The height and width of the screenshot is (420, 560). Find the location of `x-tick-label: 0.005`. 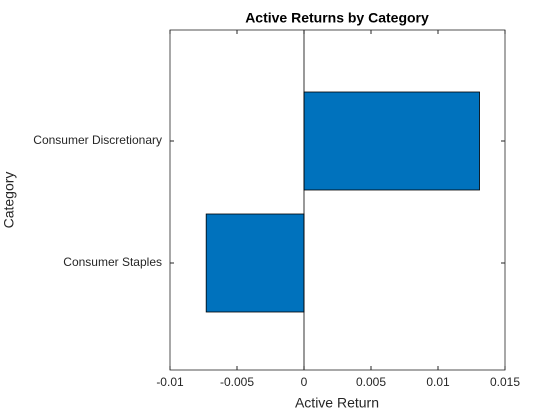

x-tick-label: 0.005 is located at coordinates (371, 382).